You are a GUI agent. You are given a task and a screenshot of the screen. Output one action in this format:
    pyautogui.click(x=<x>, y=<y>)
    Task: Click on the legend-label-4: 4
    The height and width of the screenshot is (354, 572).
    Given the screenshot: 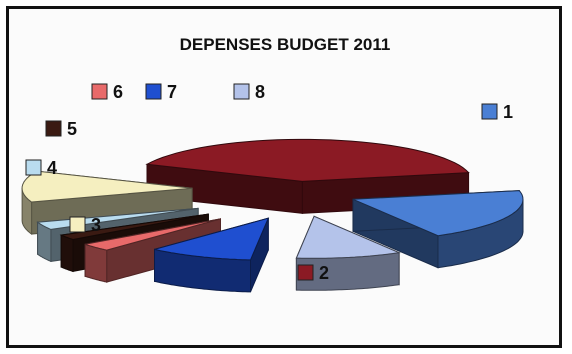 What is the action you would take?
    pyautogui.click(x=52, y=168)
    